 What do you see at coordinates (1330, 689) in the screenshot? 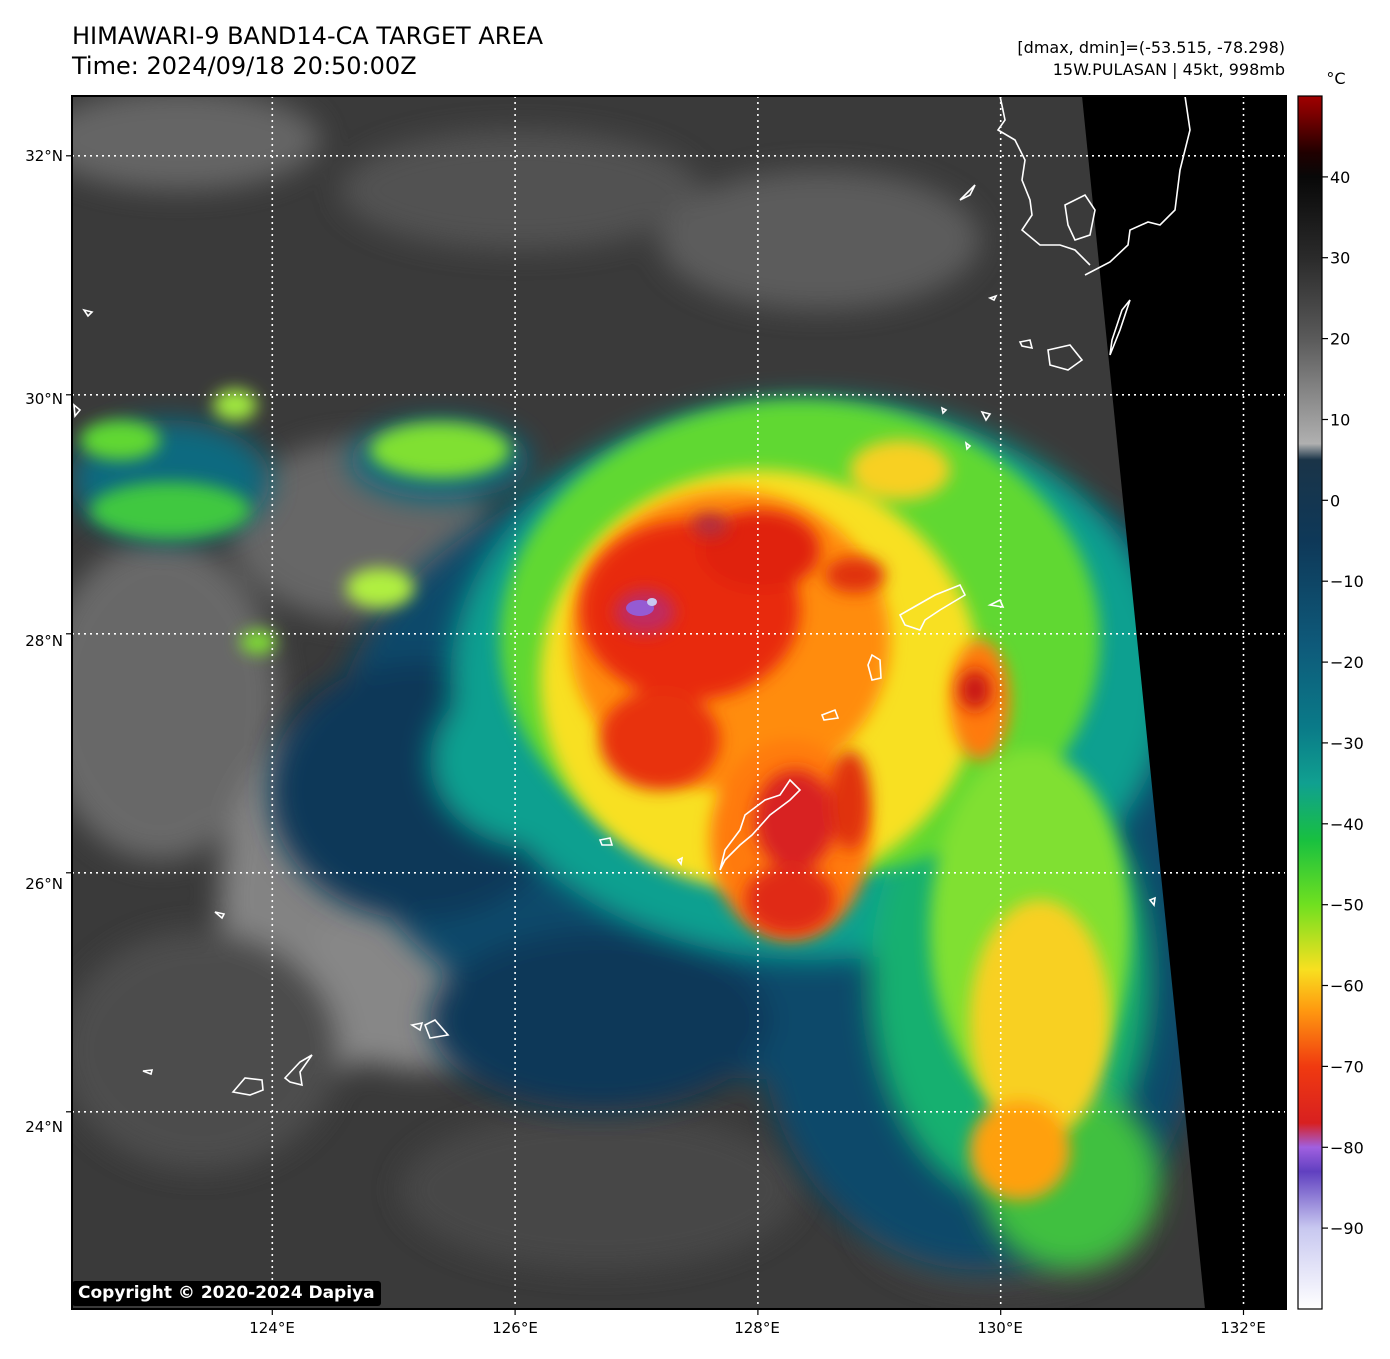
I see `colorbar: °C 40 30 20 10 0 −10 −20 −30 −40 −50 −60 −70 −80 −90` at bounding box center [1330, 689].